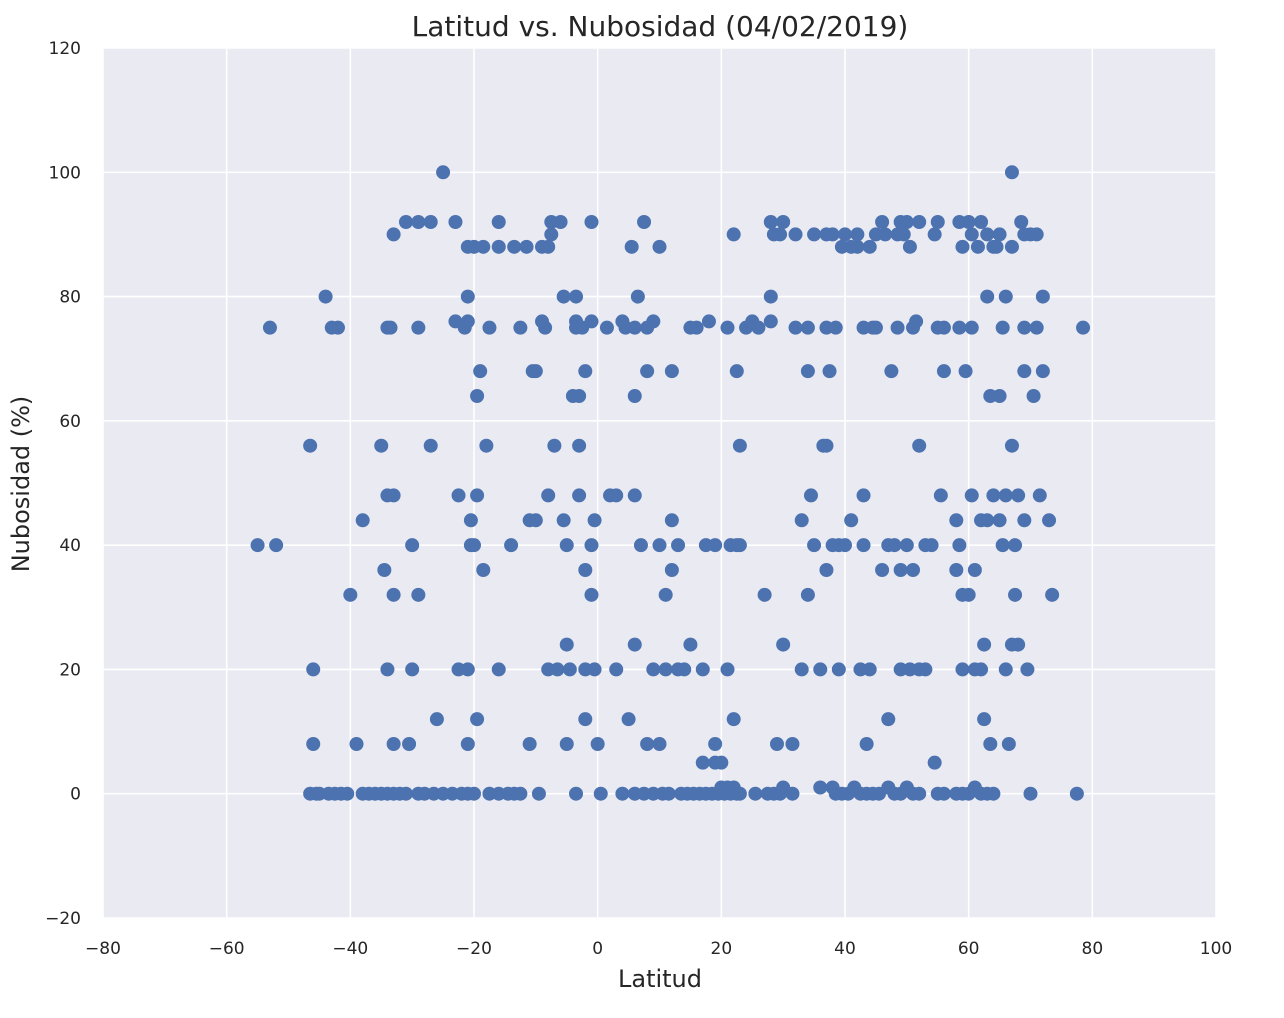 This screenshot has height=1018, width=1284. Describe the element at coordinates (722, 949) in the screenshot. I see `x-tick-label: 20` at that location.